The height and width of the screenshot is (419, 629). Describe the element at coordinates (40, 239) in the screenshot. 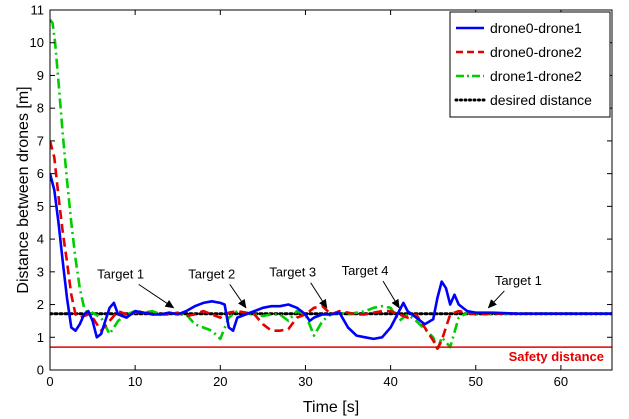

I see `y-tick-label: 4` at that location.